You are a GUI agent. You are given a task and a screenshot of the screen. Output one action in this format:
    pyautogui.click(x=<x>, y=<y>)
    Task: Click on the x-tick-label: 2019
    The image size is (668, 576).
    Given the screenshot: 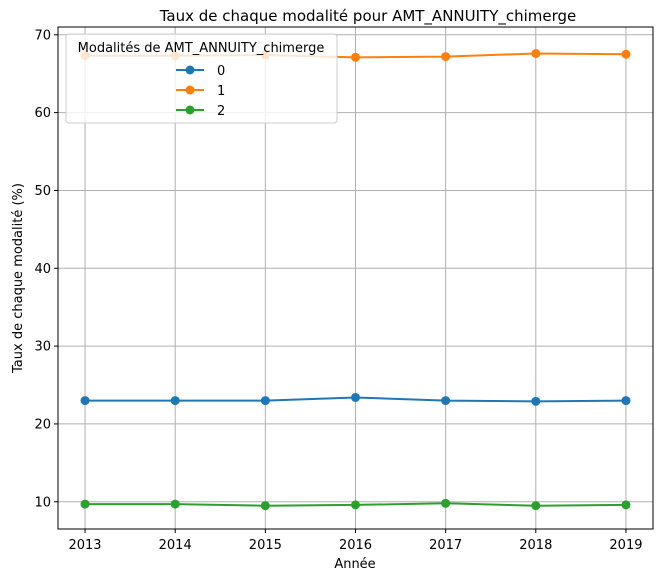 What is the action you would take?
    pyautogui.click(x=625, y=545)
    